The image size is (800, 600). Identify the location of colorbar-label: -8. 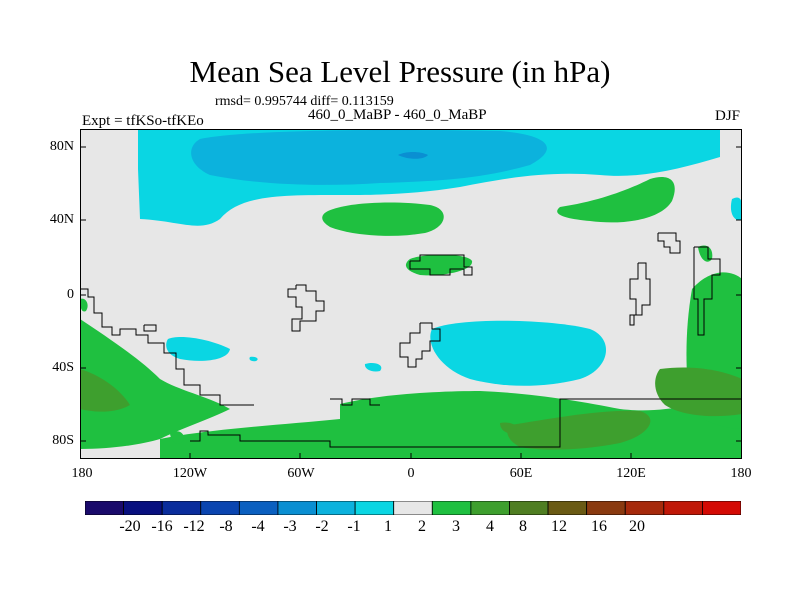
(226, 526).